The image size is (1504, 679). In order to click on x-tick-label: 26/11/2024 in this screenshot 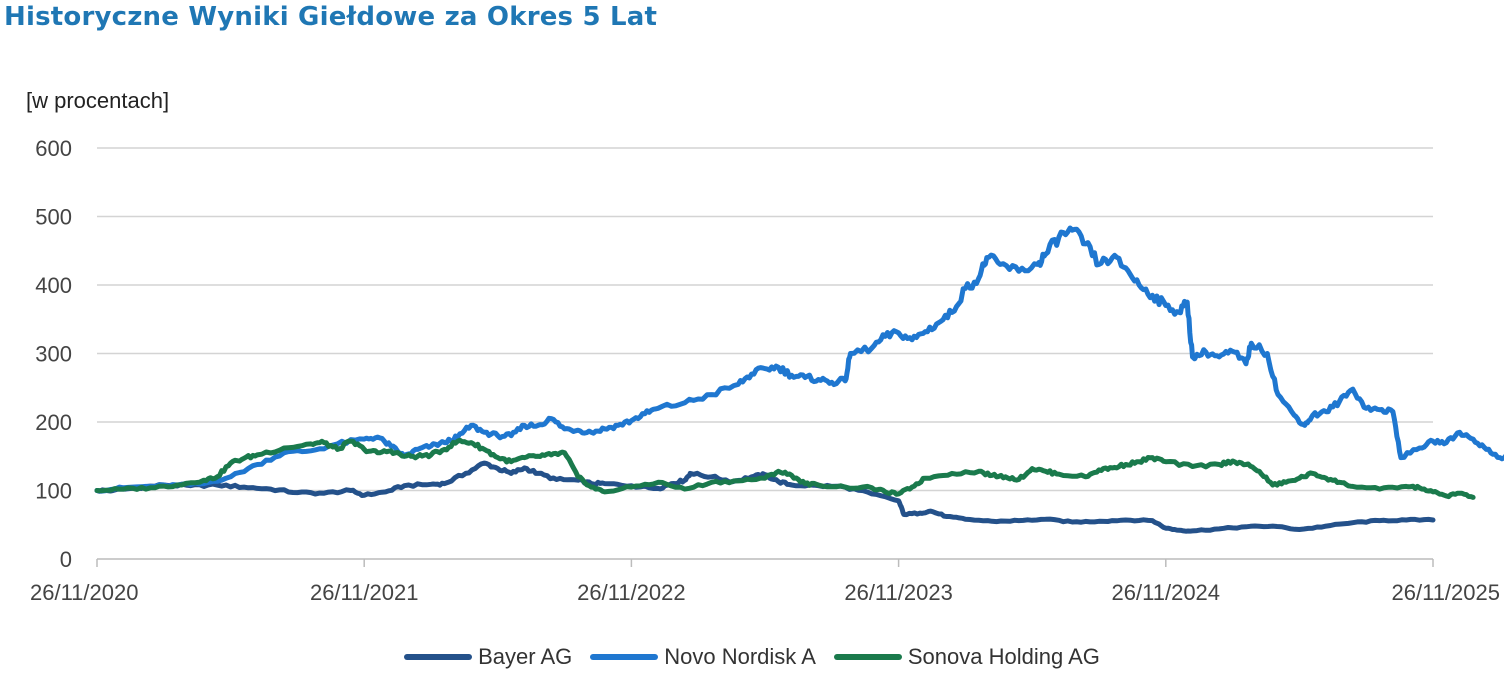, I will do `click(1166, 592)`.